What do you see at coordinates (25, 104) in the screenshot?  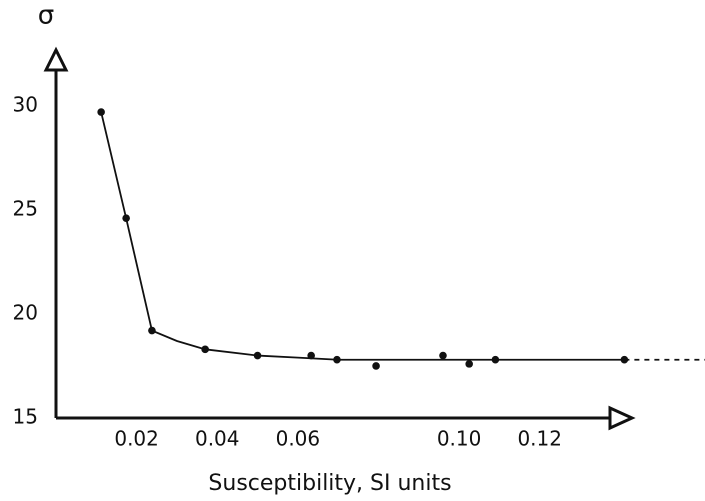 I see `y-tick-label: 30` at bounding box center [25, 104].